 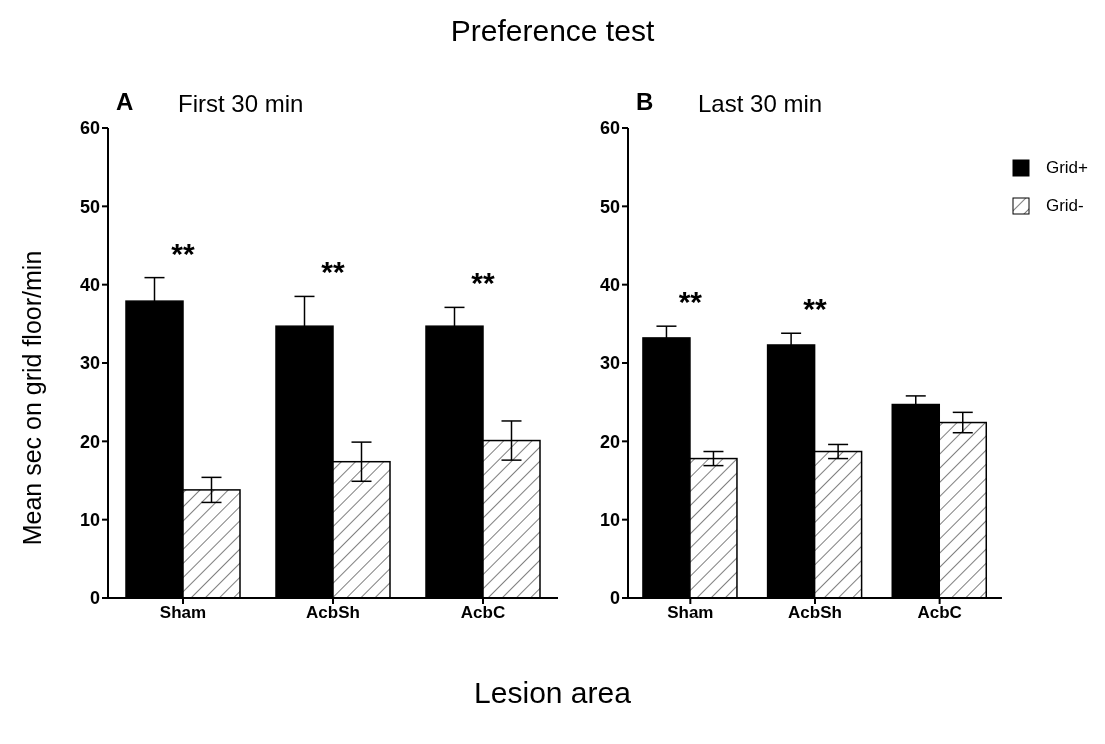 What do you see at coordinates (32, 398) in the screenshot?
I see `y-axis-title: Mean sec on grid floor/min` at bounding box center [32, 398].